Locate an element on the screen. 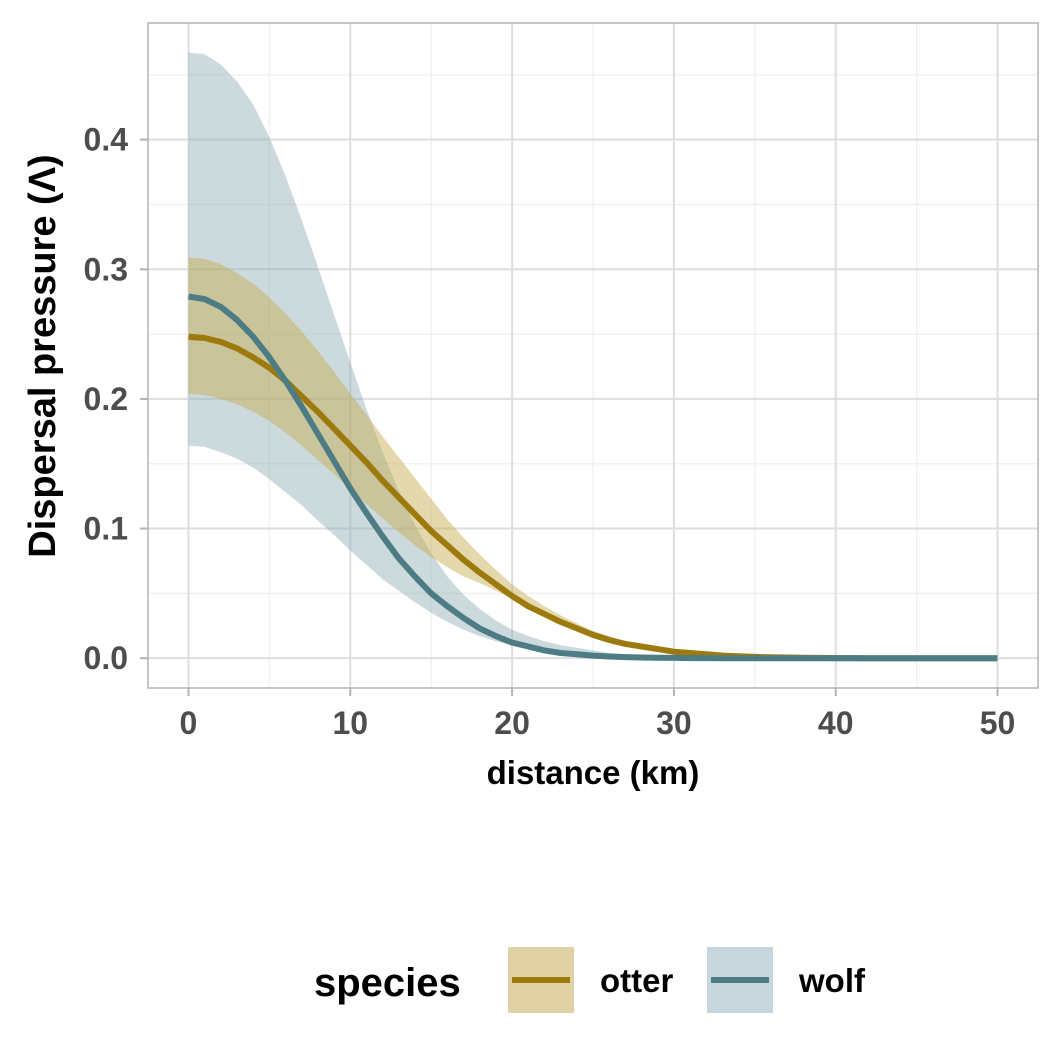 This screenshot has width=1062, height=1062. y-tick-label: 0.3 is located at coordinates (106, 269).